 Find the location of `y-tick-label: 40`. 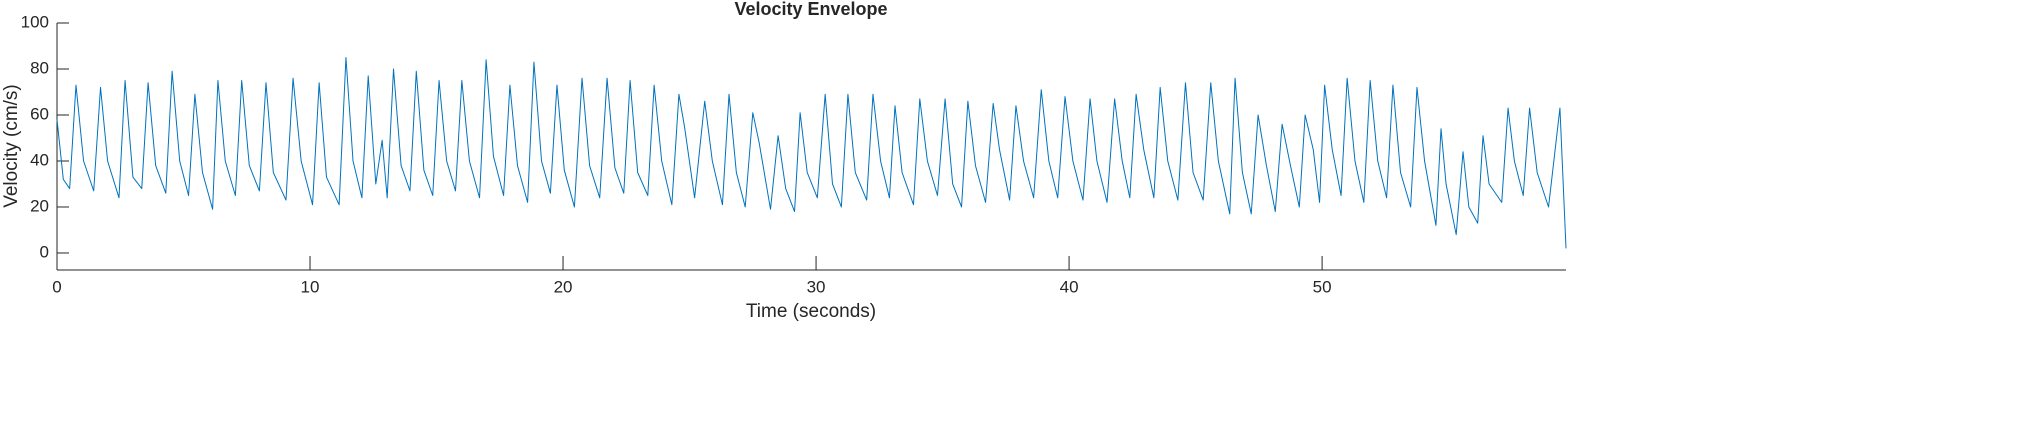

y-tick-label: 40 is located at coordinates (39, 159).